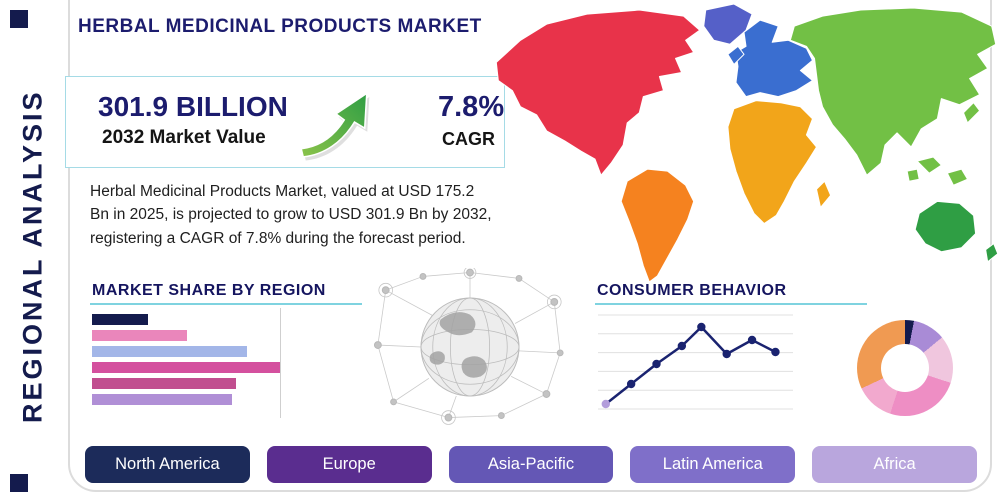 This screenshot has width=1000, height=500. What do you see at coordinates (731, 304) in the screenshot?
I see `consumer-behavior-underline` at bounding box center [731, 304].